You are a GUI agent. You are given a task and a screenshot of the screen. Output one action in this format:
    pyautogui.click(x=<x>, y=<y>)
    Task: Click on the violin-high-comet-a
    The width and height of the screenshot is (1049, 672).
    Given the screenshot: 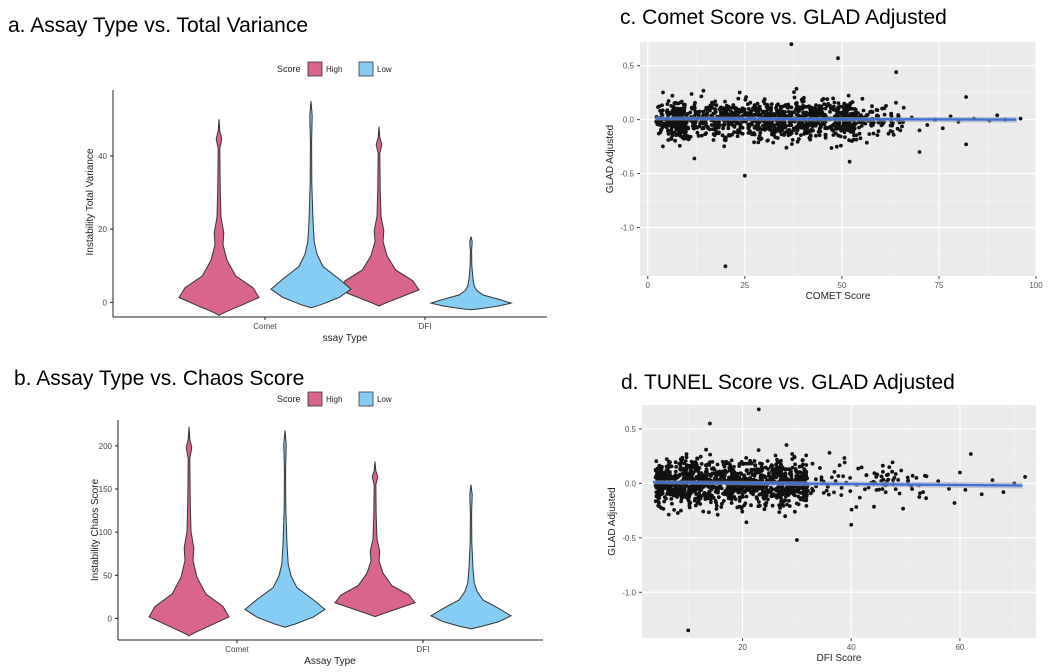 What is the action you would take?
    pyautogui.click(x=219, y=218)
    